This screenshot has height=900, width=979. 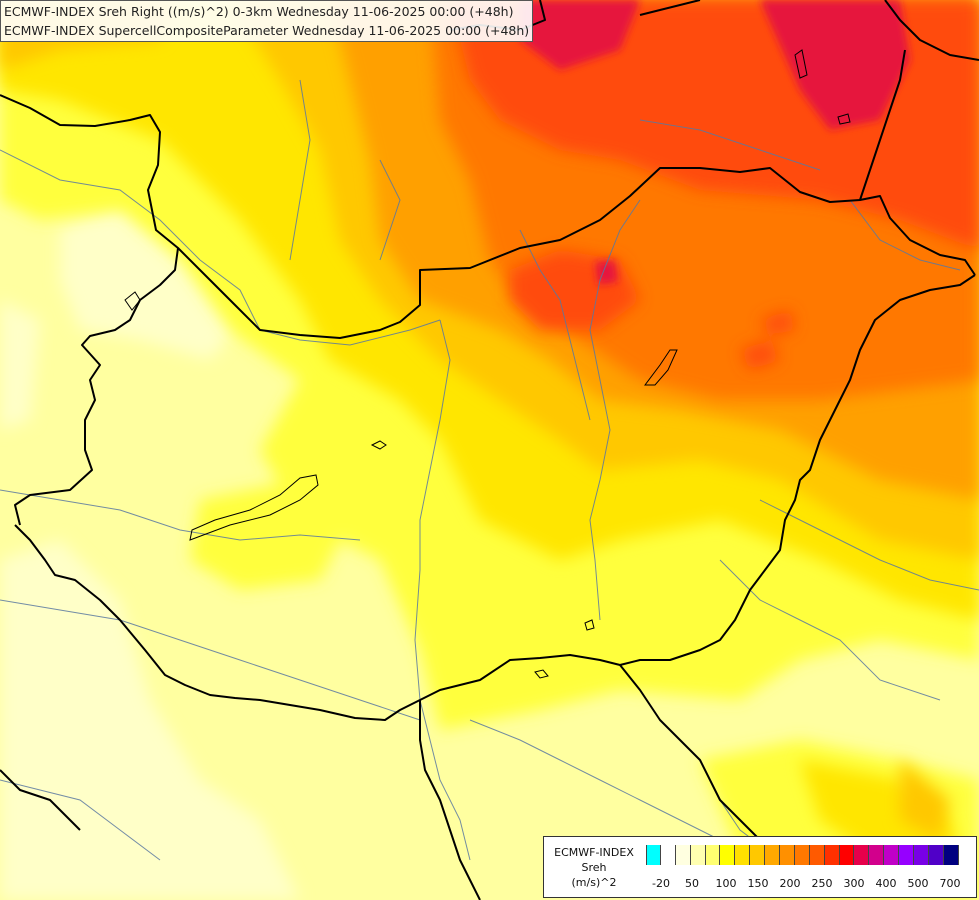 I want to click on legend-label-variable: Sreh, so click(x=594, y=867).